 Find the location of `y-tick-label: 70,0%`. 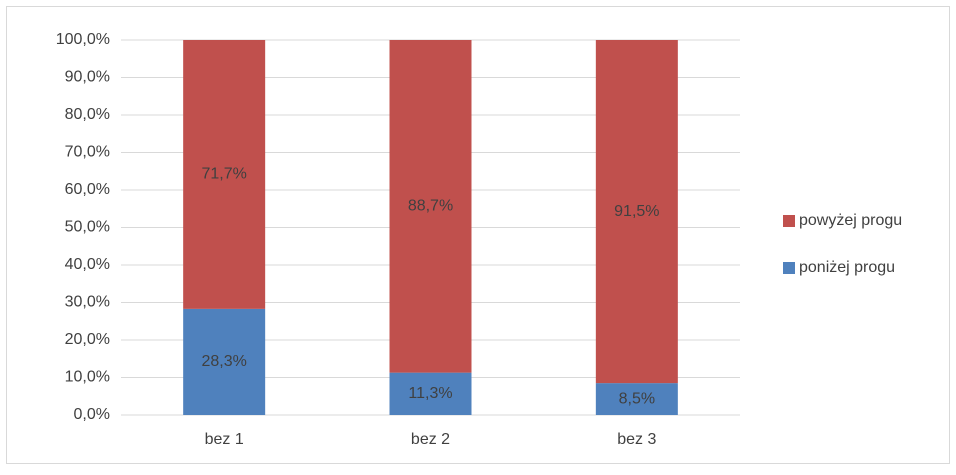

y-tick-label: 70,0% is located at coordinates (87, 152).